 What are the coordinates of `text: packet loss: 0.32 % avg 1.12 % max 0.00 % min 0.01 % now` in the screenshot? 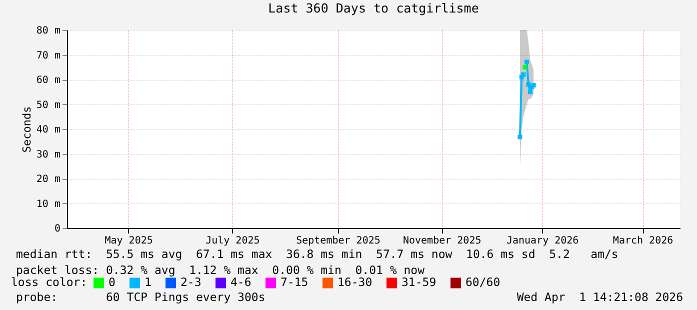 It's located at (220, 270).